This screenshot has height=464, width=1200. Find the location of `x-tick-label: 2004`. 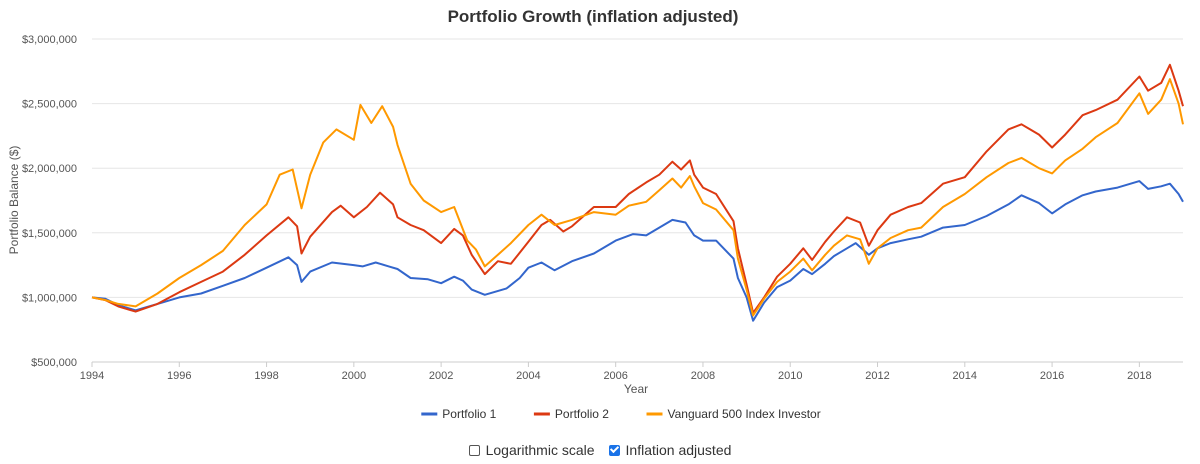

x-tick-label: 2004 is located at coordinates (528, 376).